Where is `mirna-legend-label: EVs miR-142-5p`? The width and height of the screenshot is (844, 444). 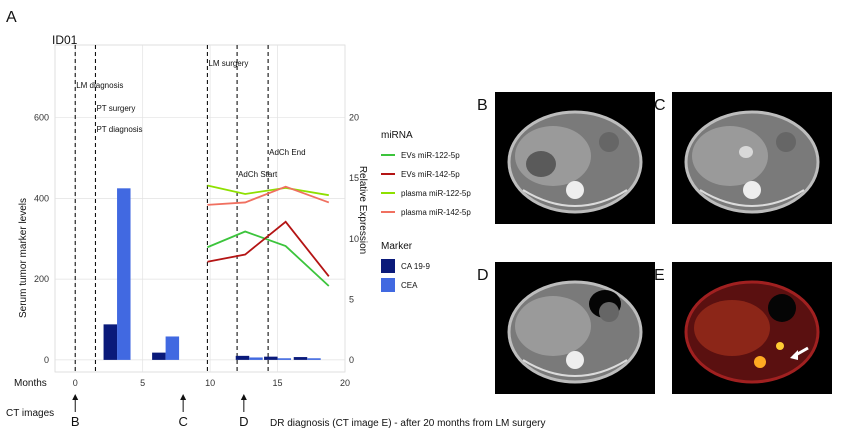 mirna-legend-label: EVs miR-142-5p is located at coordinates (430, 174).